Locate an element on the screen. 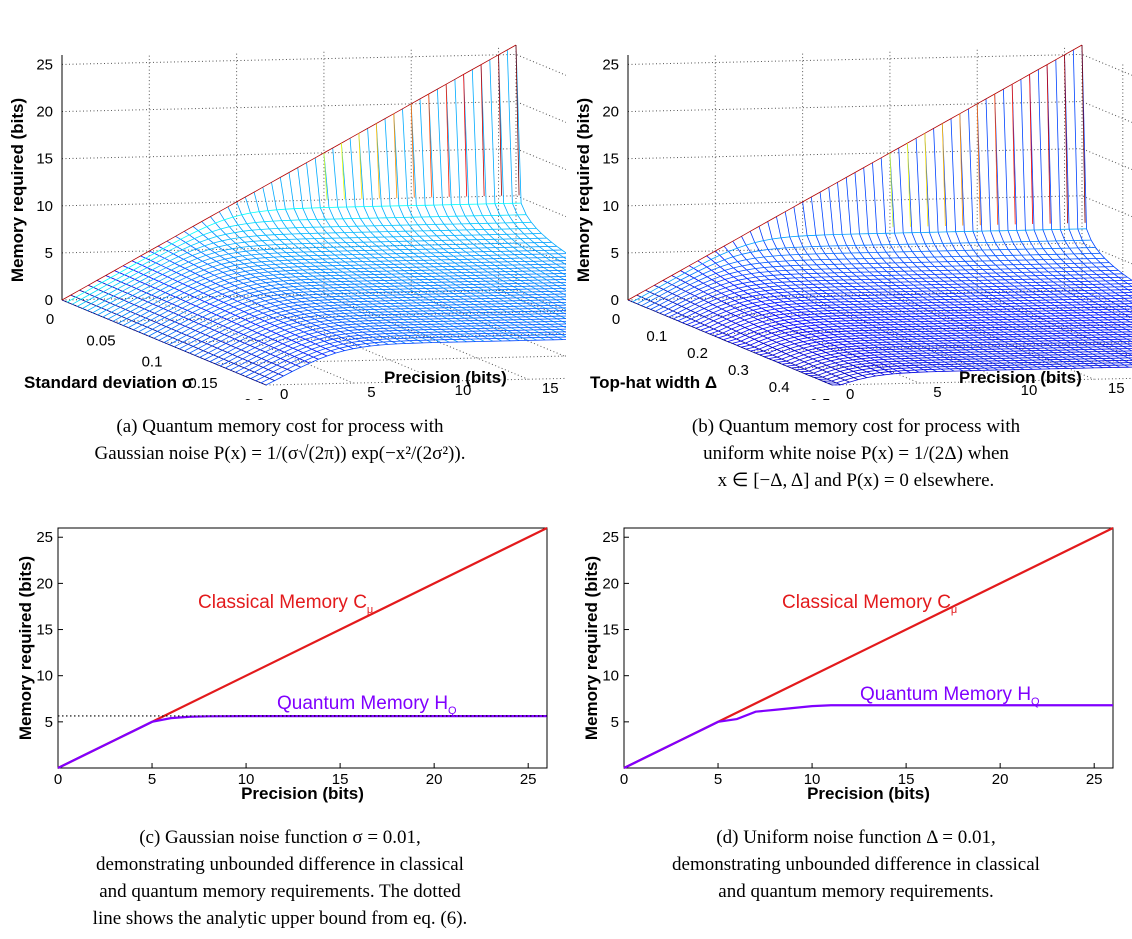 Image resolution: width=1132 pixels, height=939 pixels. caption-d-line-1: (d) Uniform noise function Δ = 0.01, is located at coordinates (856, 837).